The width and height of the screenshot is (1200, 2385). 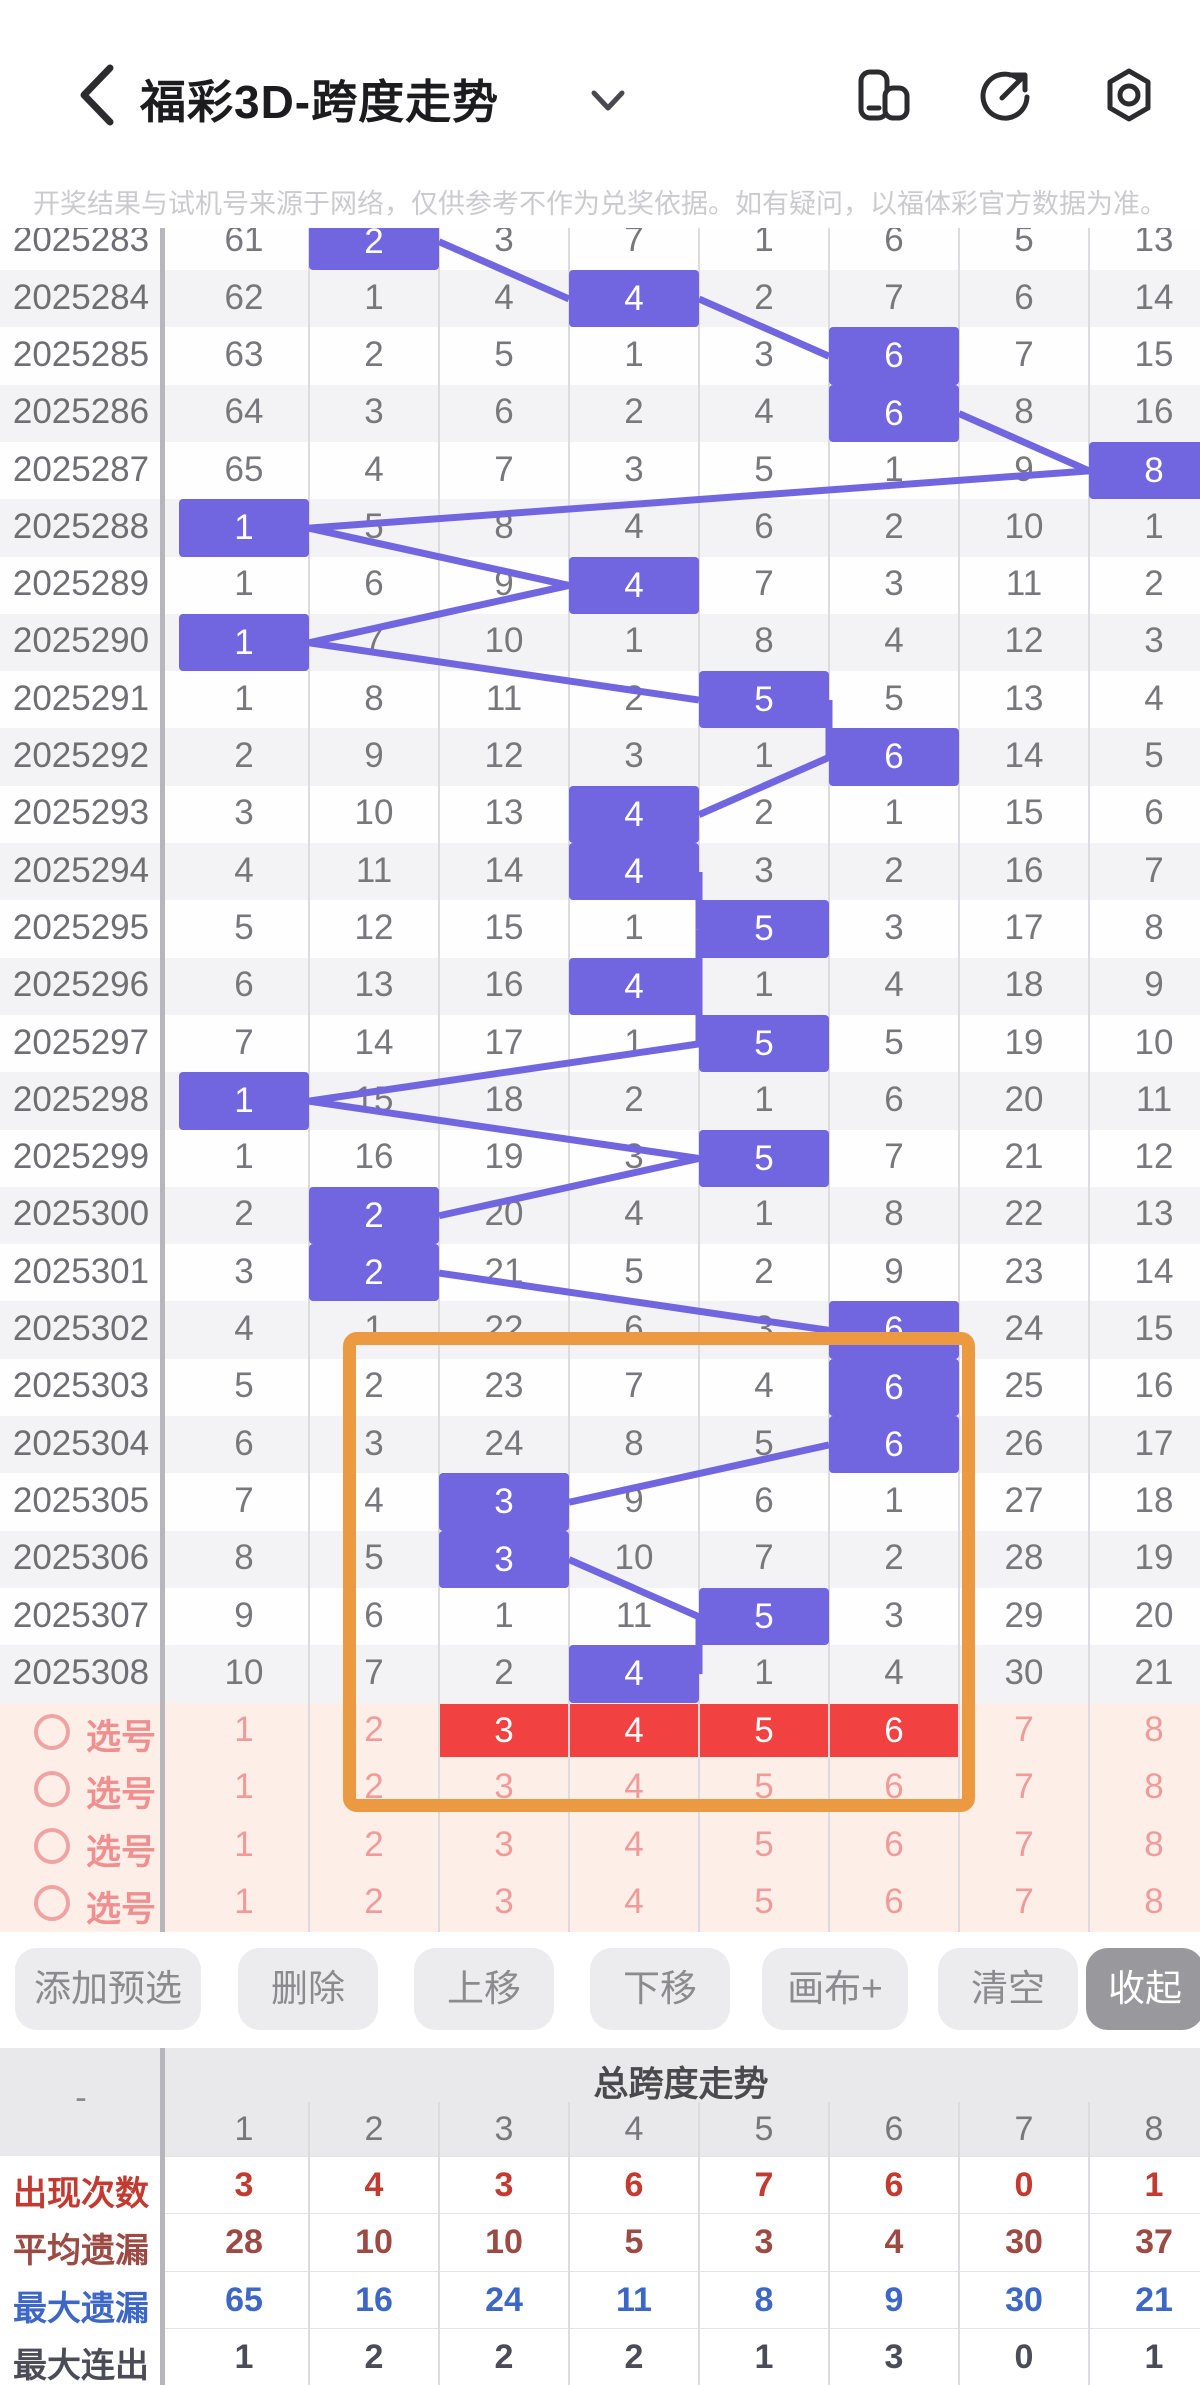 I want to click on stats-value: 11, so click(x=634, y=2299).